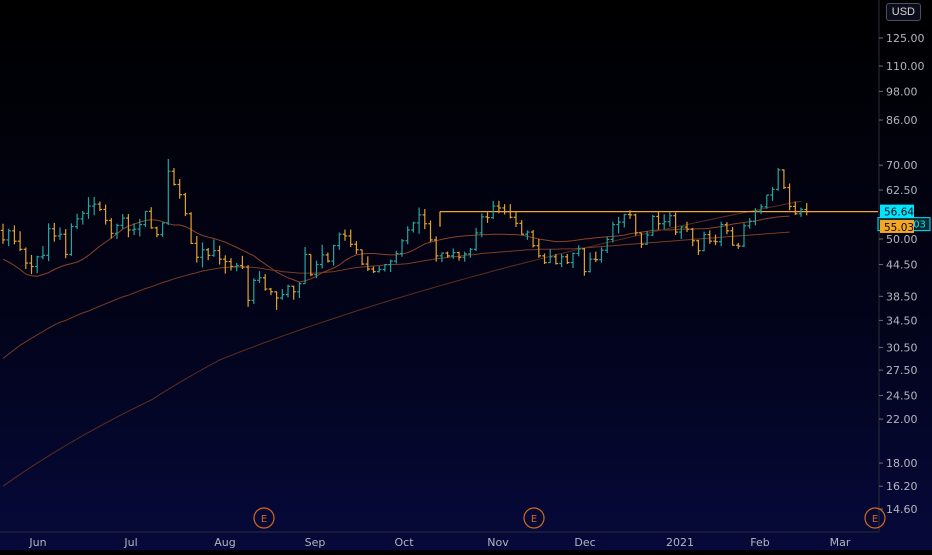 Image resolution: width=932 pixels, height=555 pixels. I want to click on price-tick-label: 22.00, so click(902, 419).